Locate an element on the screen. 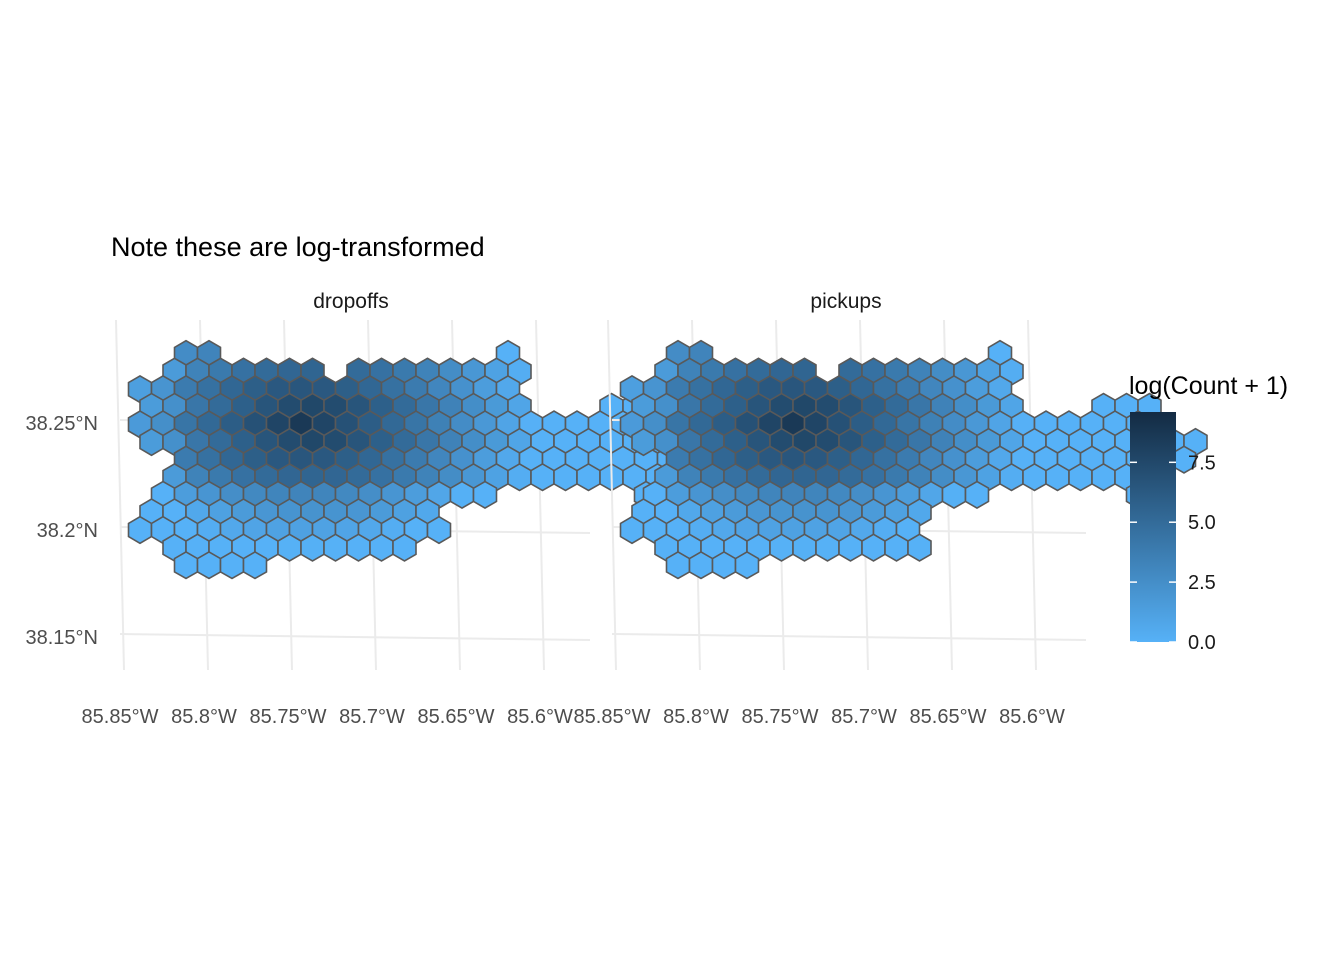 The height and width of the screenshot is (960, 1344). legend: log(Count + 1) 0.0 2.5 5.0 7.5 is located at coordinates (1208, 513).